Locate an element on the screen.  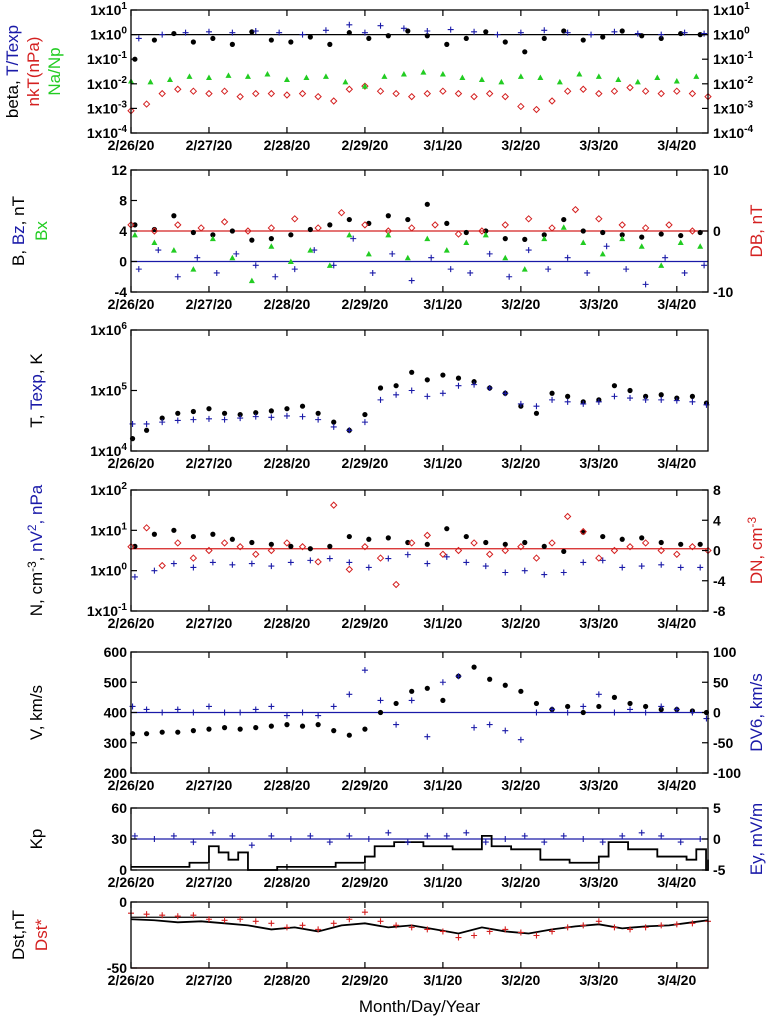
y-tick-label: 1x101​ is located at coordinates (108, 9).